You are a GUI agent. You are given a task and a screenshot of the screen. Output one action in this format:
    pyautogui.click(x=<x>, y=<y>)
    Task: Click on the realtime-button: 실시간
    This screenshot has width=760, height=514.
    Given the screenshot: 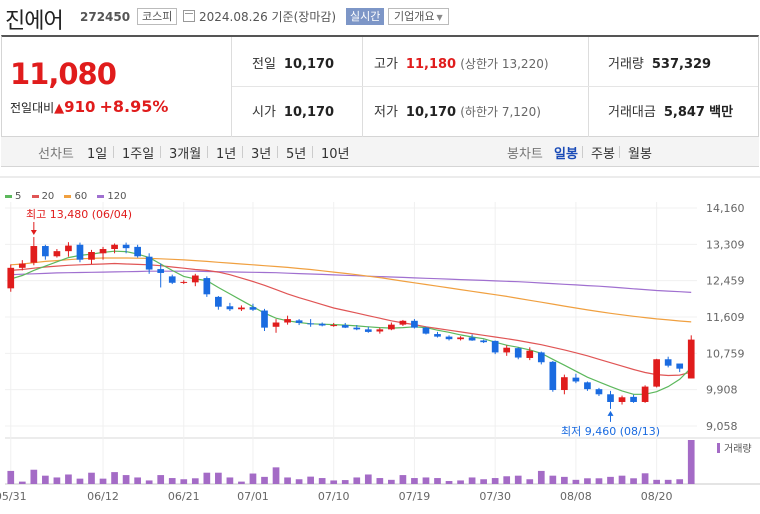 What is the action you would take?
    pyautogui.click(x=365, y=16)
    